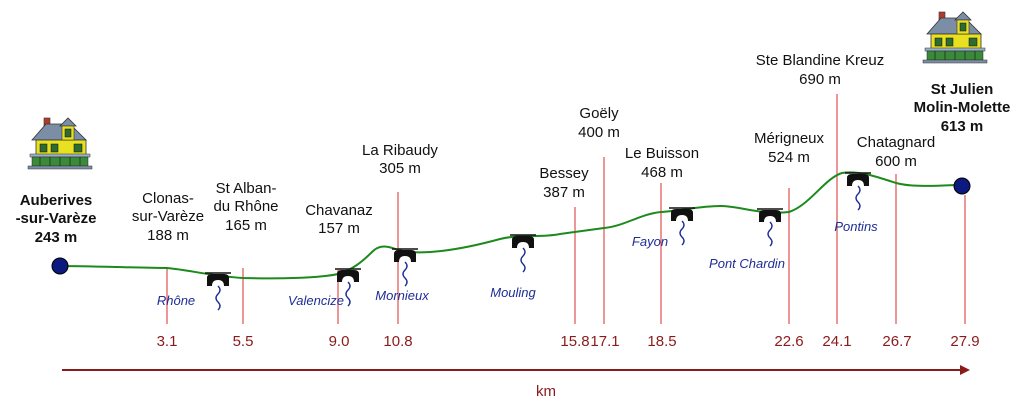  What do you see at coordinates (243, 341) in the screenshot?
I see `km-tick-label: 5.5` at bounding box center [243, 341].